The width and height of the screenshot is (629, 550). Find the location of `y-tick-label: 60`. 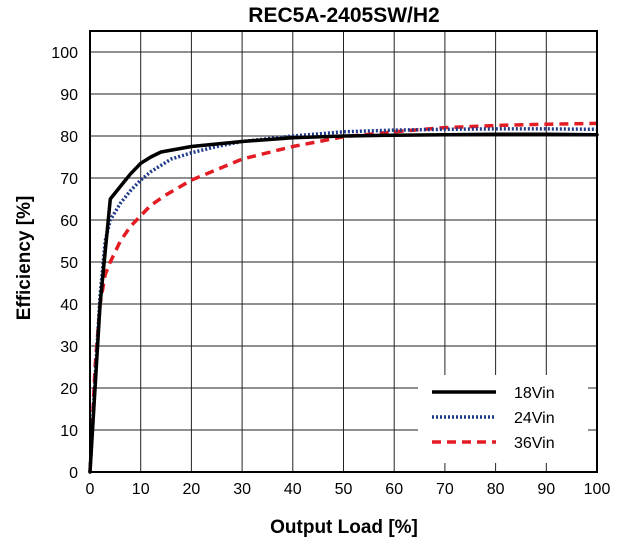

y-tick-label: 60 is located at coordinates (69, 221).